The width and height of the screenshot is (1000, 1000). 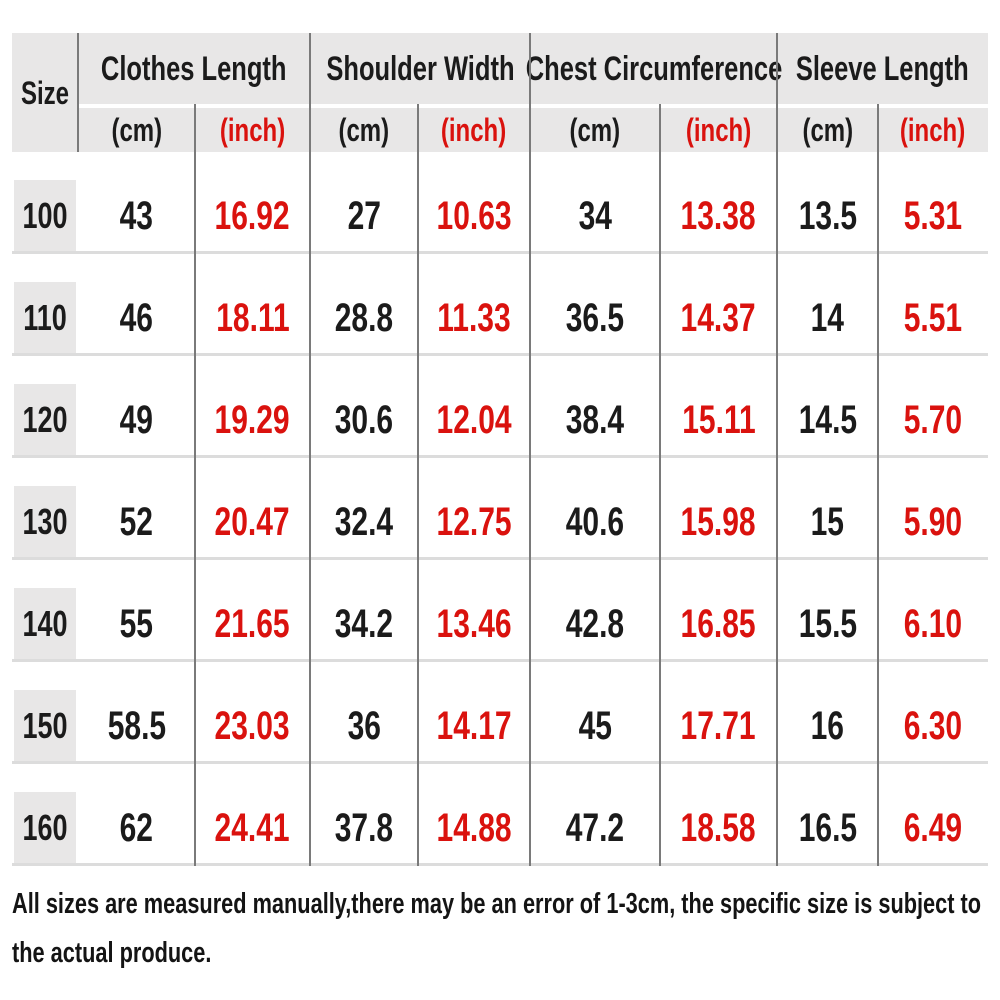 What do you see at coordinates (45, 521) in the screenshot?
I see `size-cell: 130` at bounding box center [45, 521].